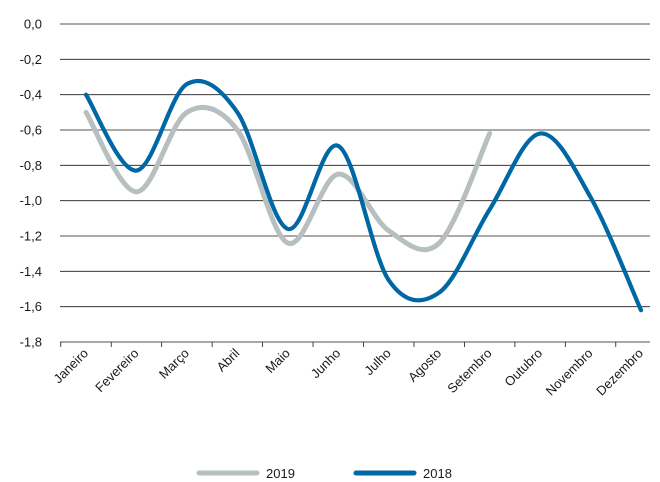  Describe the element at coordinates (31, 183) in the screenshot. I see `y-axis-tick-labels: 0,0 -0,2 -0,4 -0,6 -0,8 -1,0 -1,2 -1,4 -1,6 -1,8` at that location.